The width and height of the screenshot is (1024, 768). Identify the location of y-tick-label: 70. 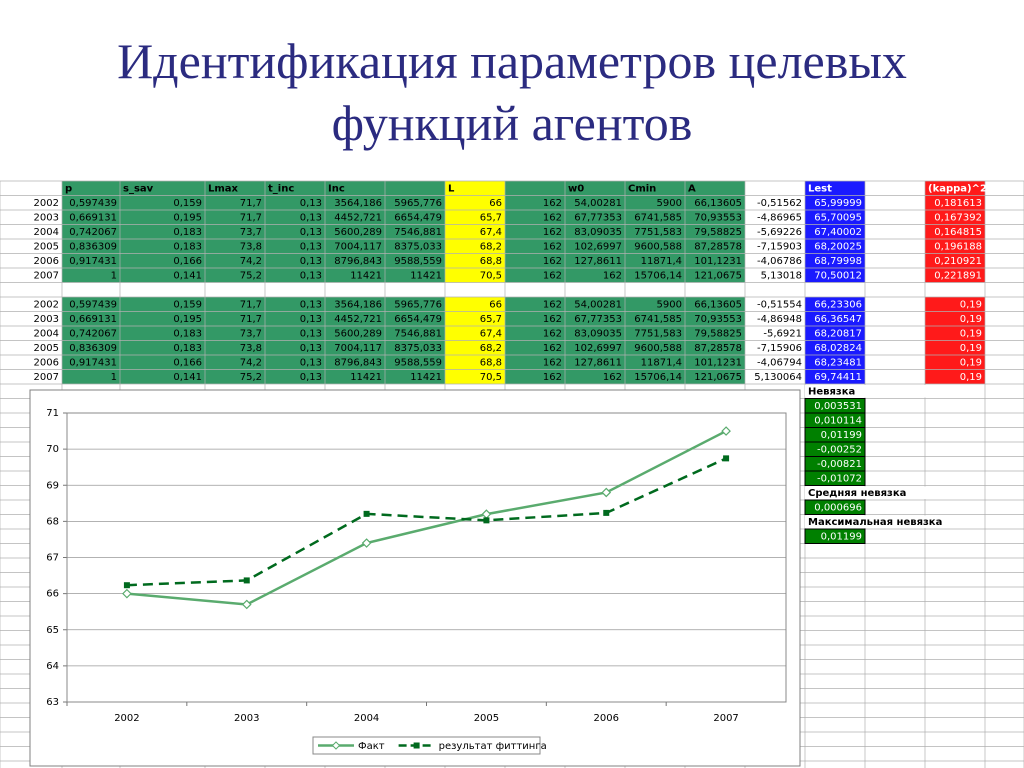
(52, 449).